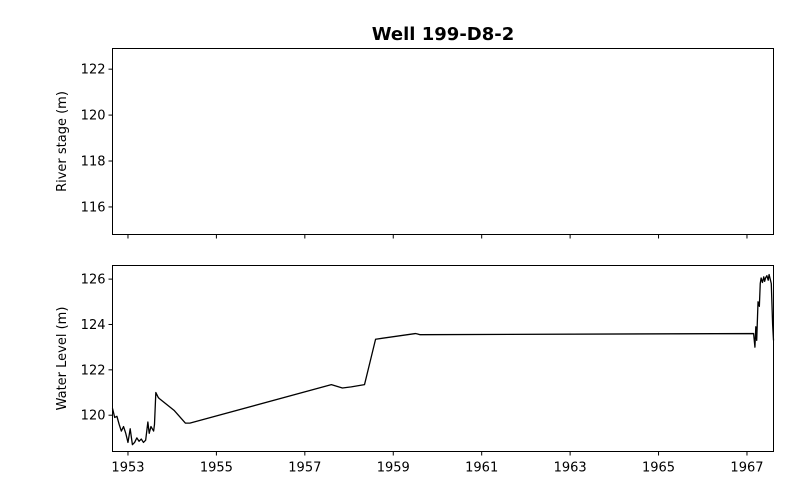 This screenshot has height=504, width=800. Describe the element at coordinates (443, 34) in the screenshot. I see `chart-title: Well 199-D8-2` at that location.